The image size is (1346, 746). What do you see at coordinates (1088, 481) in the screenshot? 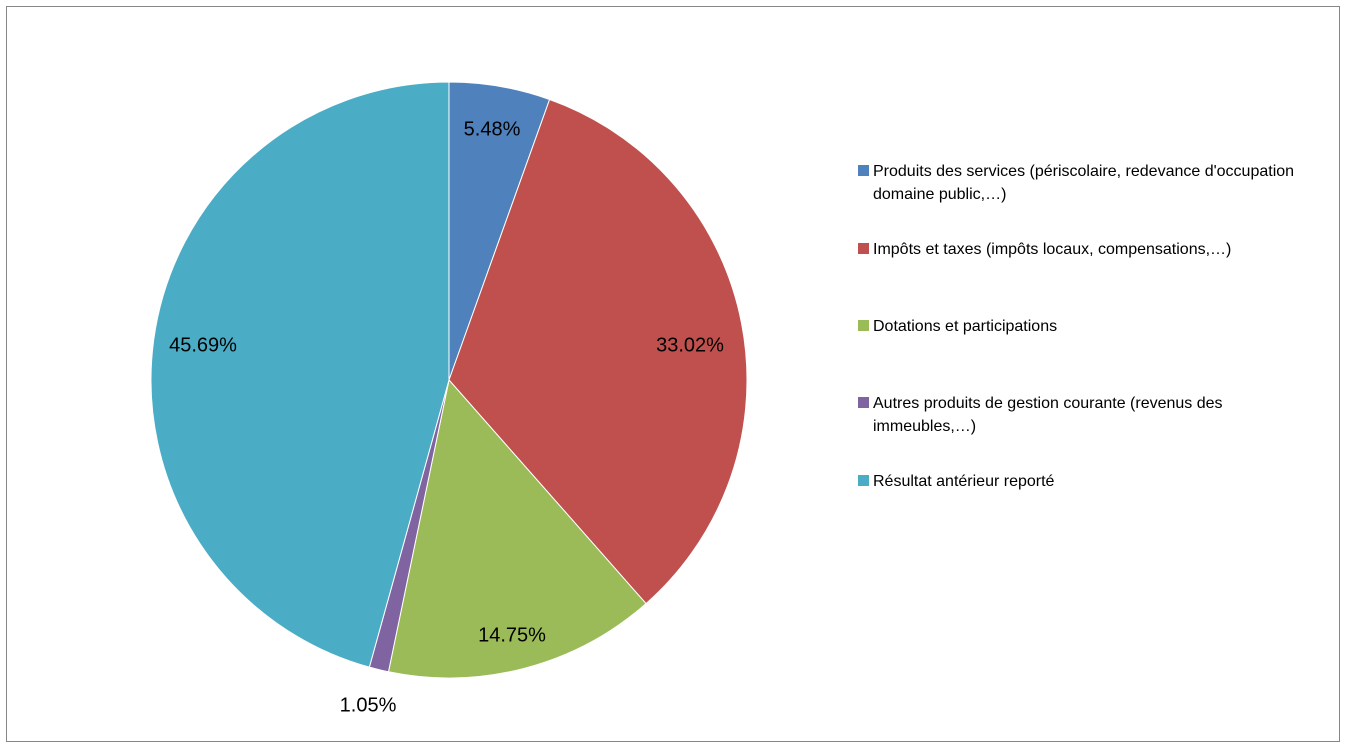
I see `legend-item-resultat-reporte: Résultat antérieur reporté` at bounding box center [1088, 481].